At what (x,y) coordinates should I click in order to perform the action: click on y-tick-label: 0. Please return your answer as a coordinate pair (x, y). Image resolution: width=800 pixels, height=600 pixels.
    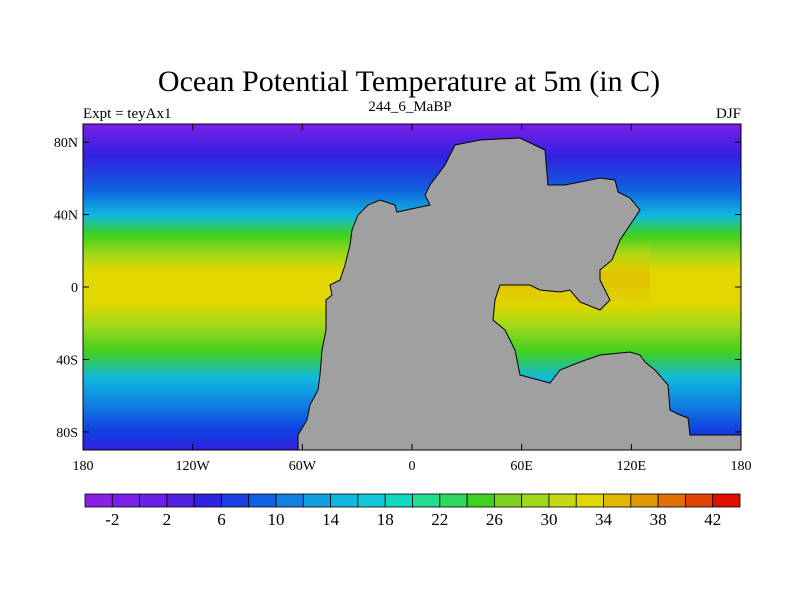
    Looking at the image, I should click on (74, 288).